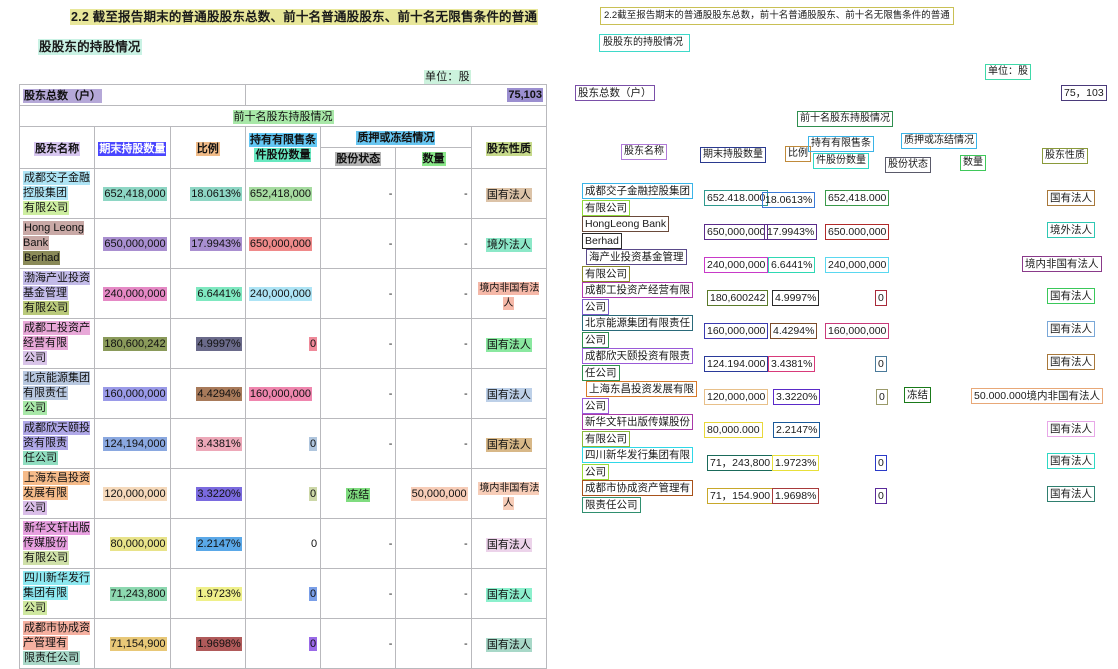 The image size is (1118, 669). I want to click on cell-qty-value: 652,418,000, so click(135, 193).